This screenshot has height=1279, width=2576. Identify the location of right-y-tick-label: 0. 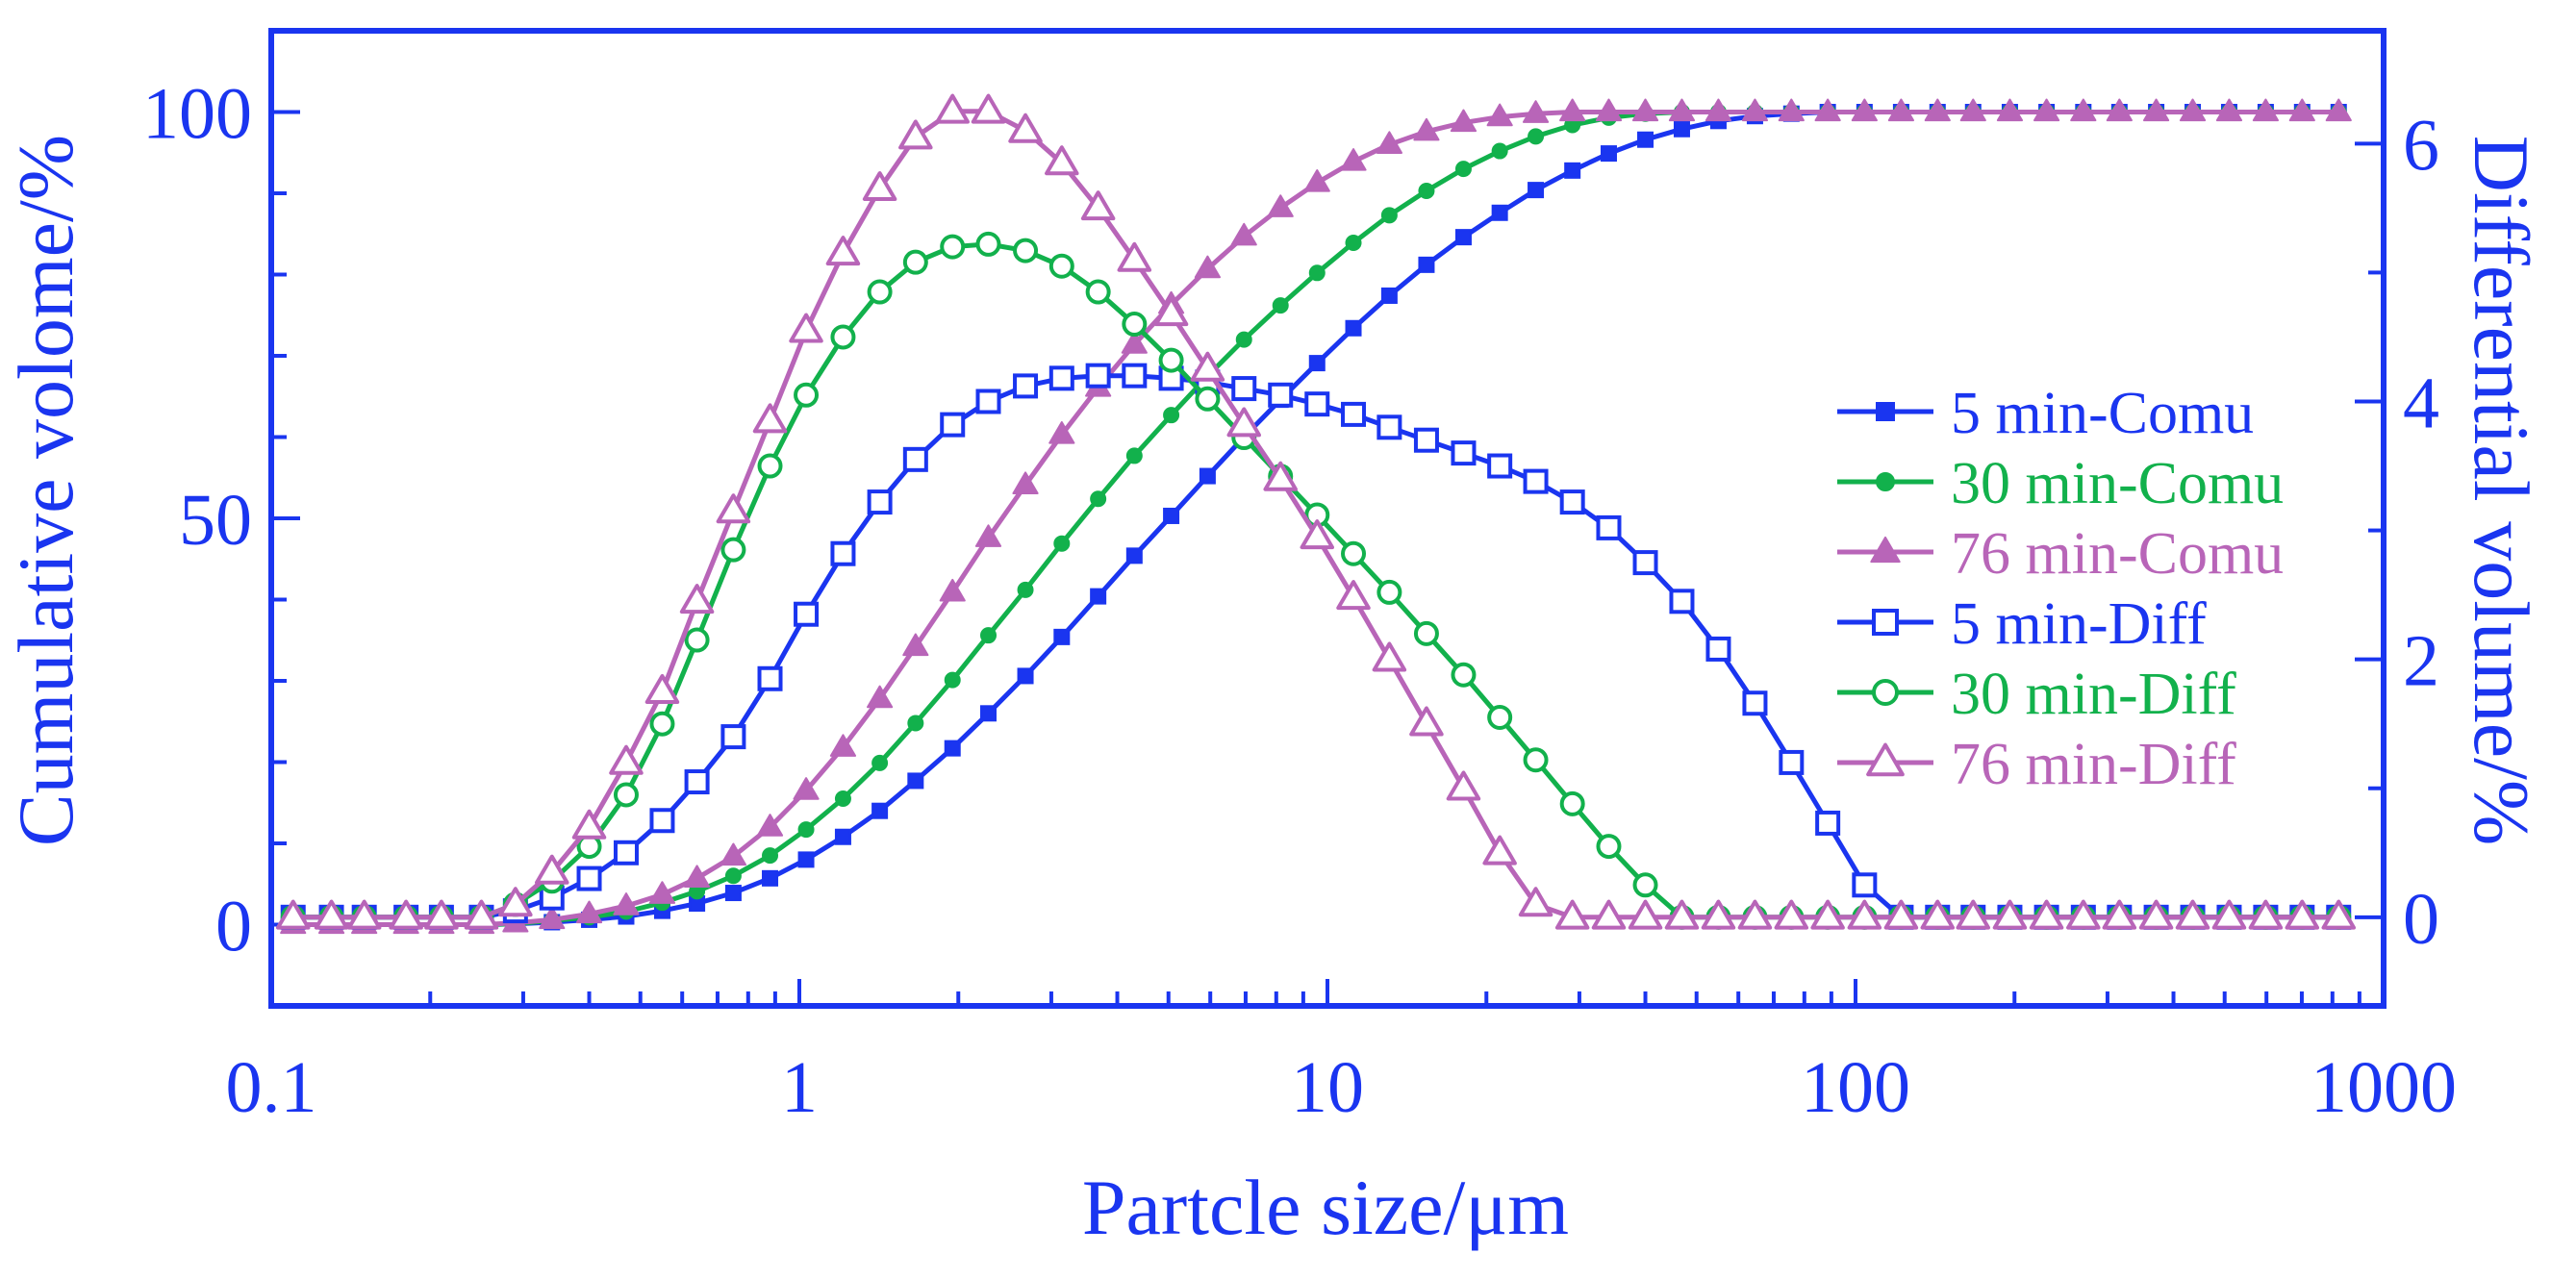
(2421, 919).